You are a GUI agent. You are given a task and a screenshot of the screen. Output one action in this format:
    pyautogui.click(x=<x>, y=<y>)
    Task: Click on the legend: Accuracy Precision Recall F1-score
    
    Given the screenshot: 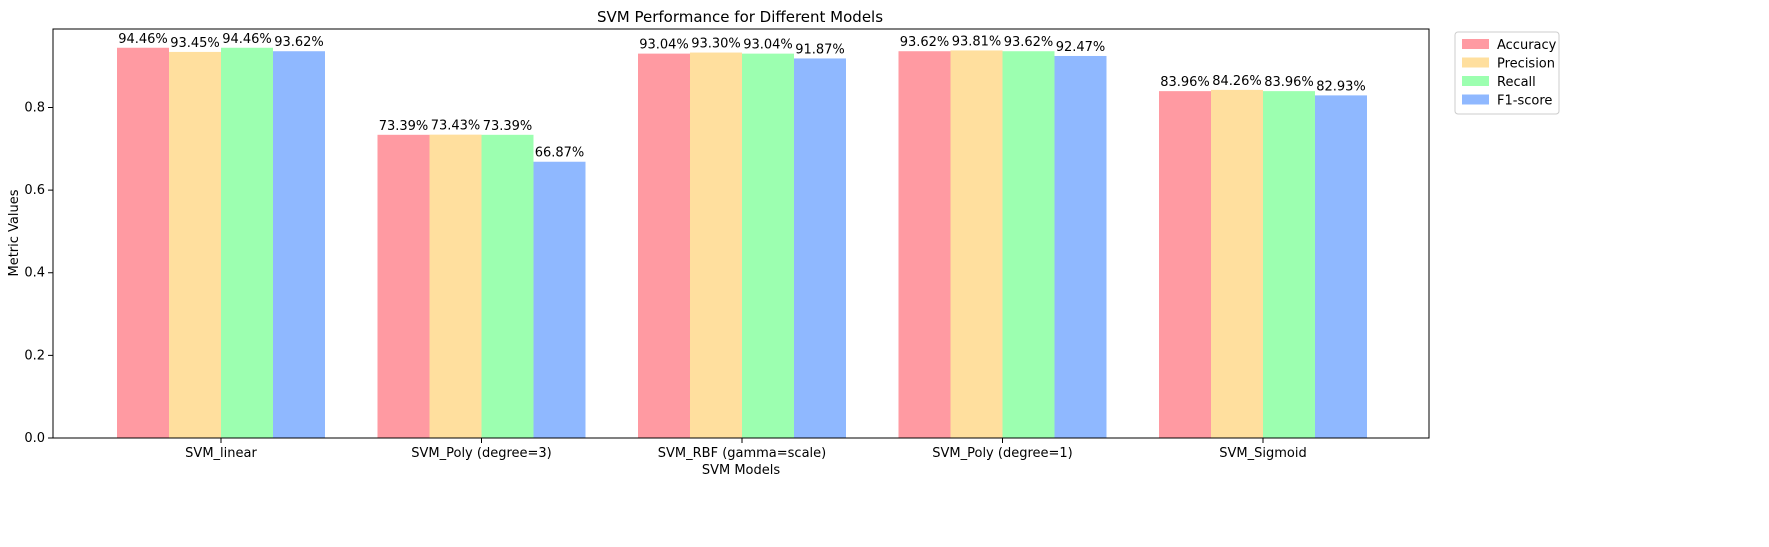 What is the action you would take?
    pyautogui.click(x=1507, y=73)
    